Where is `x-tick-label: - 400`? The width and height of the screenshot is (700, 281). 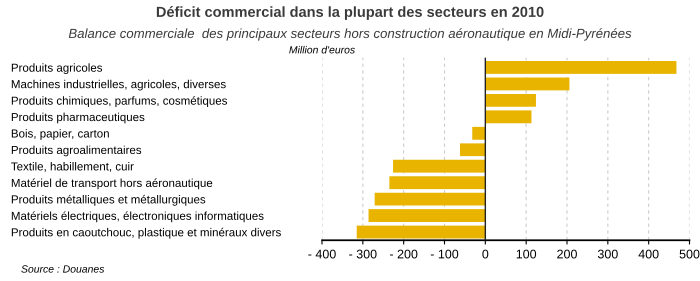
x-tick-label: - 400 is located at coordinates (322, 254).